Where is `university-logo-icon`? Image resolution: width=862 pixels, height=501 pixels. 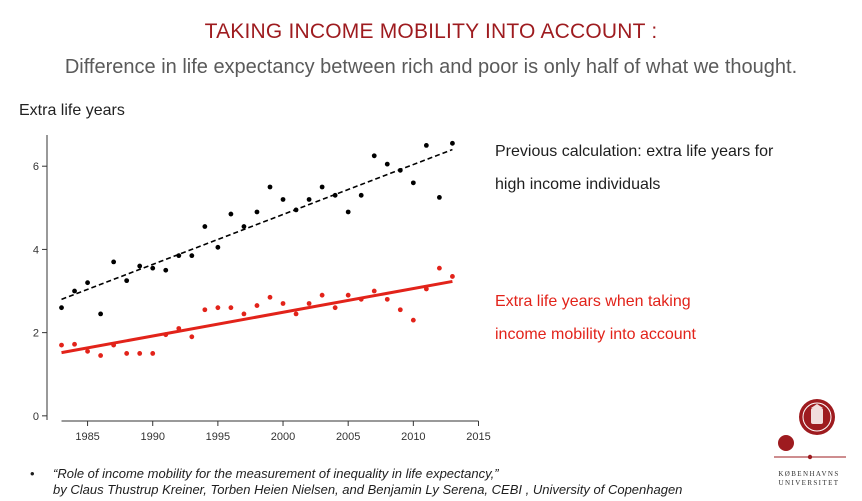
university-logo-icon is located at coordinates (810, 429).